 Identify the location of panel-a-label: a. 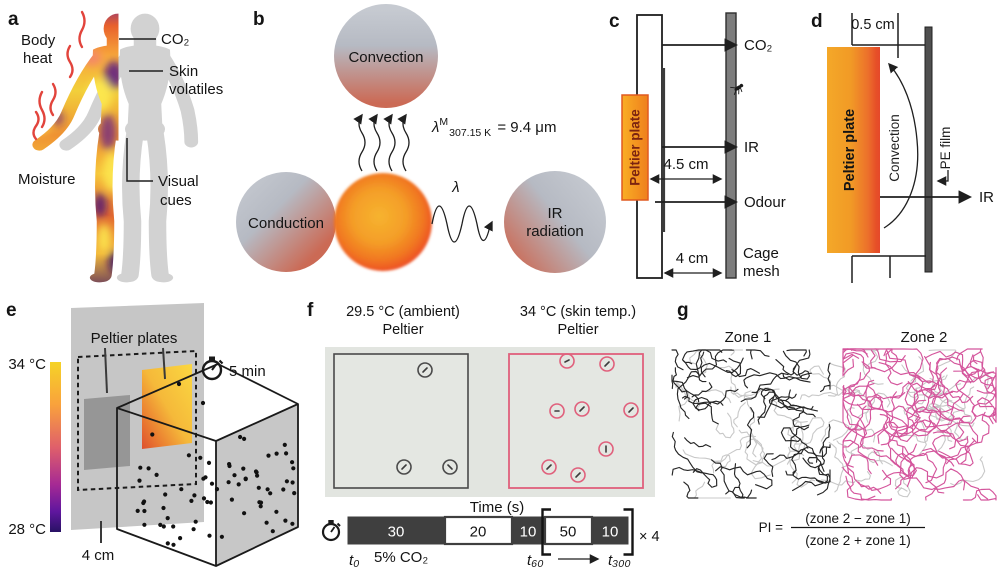
(13, 19).